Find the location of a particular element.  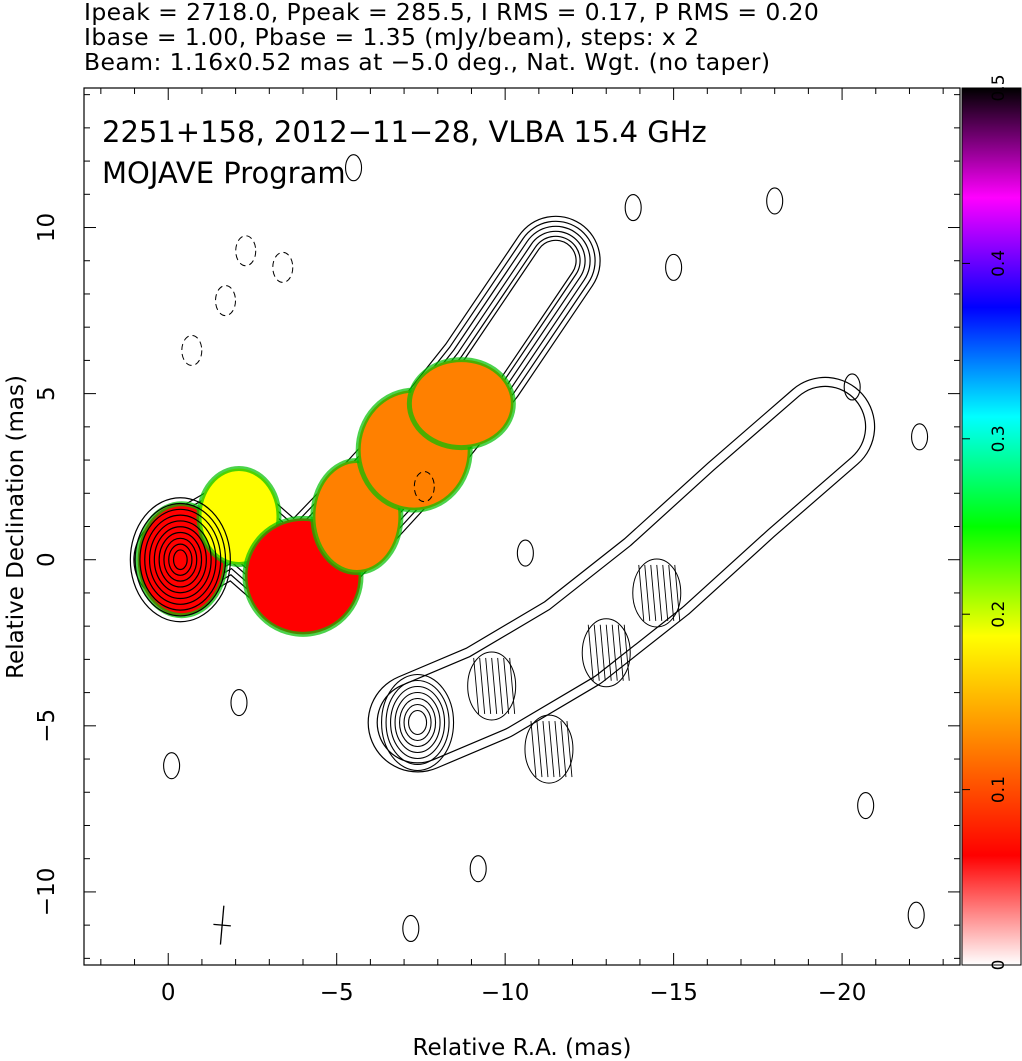

x-axis-label: Relative R.A. (mas) is located at coordinates (522, 1048).